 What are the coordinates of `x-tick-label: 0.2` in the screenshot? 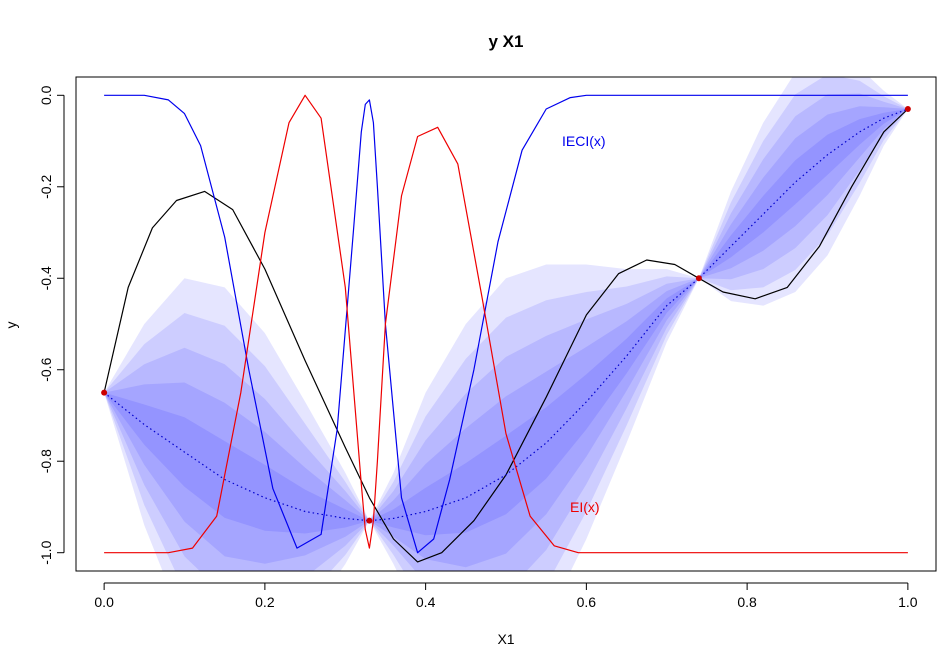 It's located at (265, 602).